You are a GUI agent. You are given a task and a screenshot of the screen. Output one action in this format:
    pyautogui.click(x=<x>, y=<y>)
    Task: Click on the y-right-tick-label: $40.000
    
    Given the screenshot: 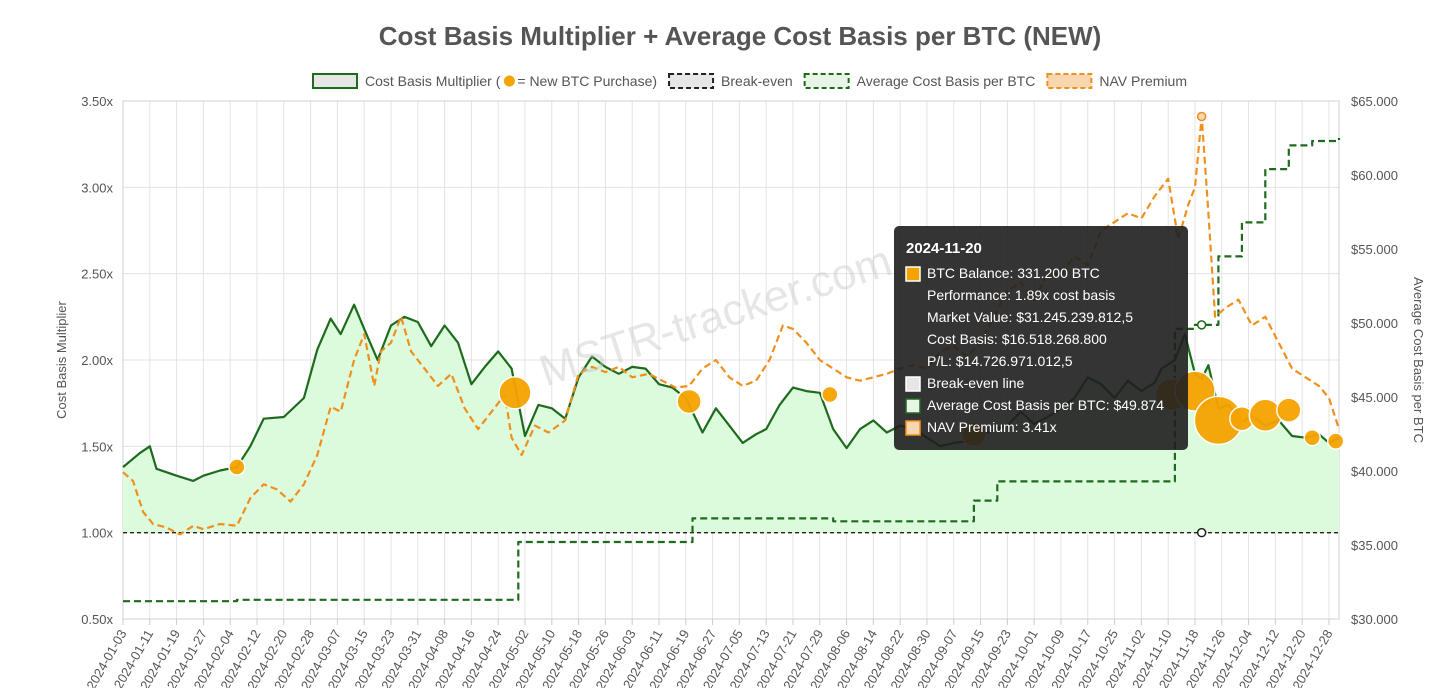 What is the action you would take?
    pyautogui.click(x=1374, y=471)
    